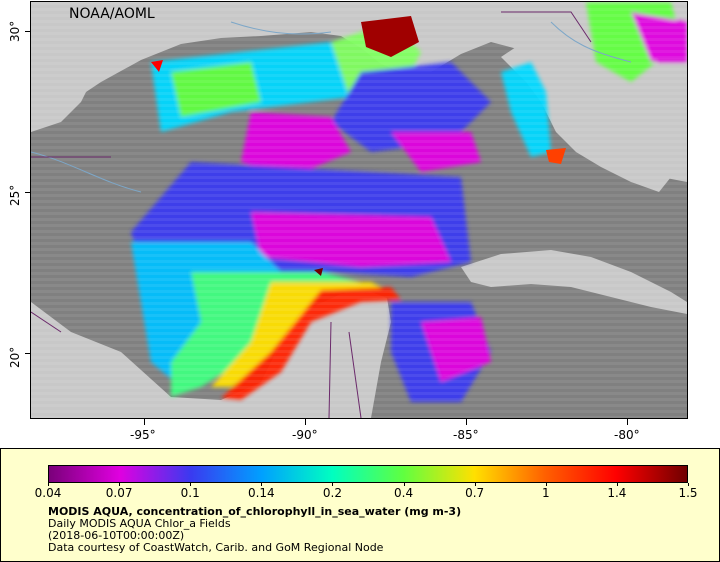  What do you see at coordinates (305, 435) in the screenshot?
I see `lon-label-90: -90°` at bounding box center [305, 435].